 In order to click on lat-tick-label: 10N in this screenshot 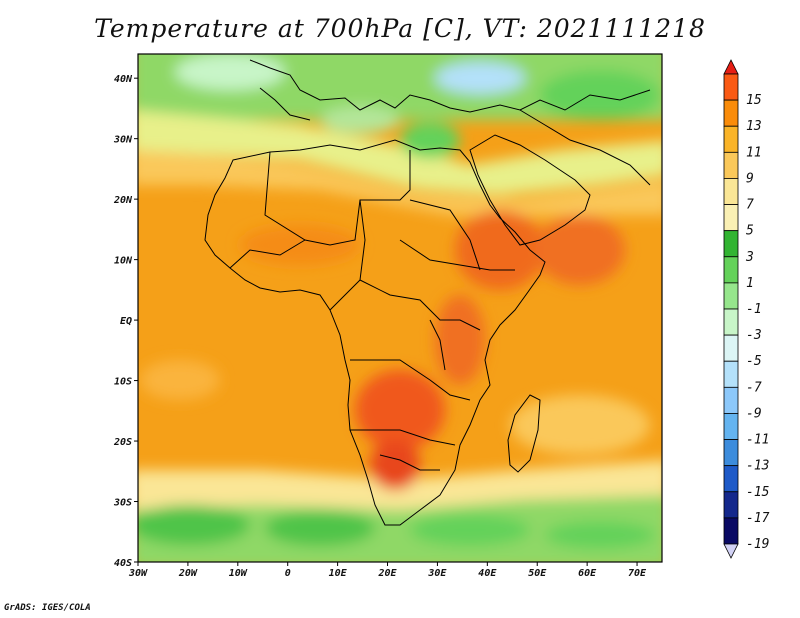, I will do `click(123, 261)`.